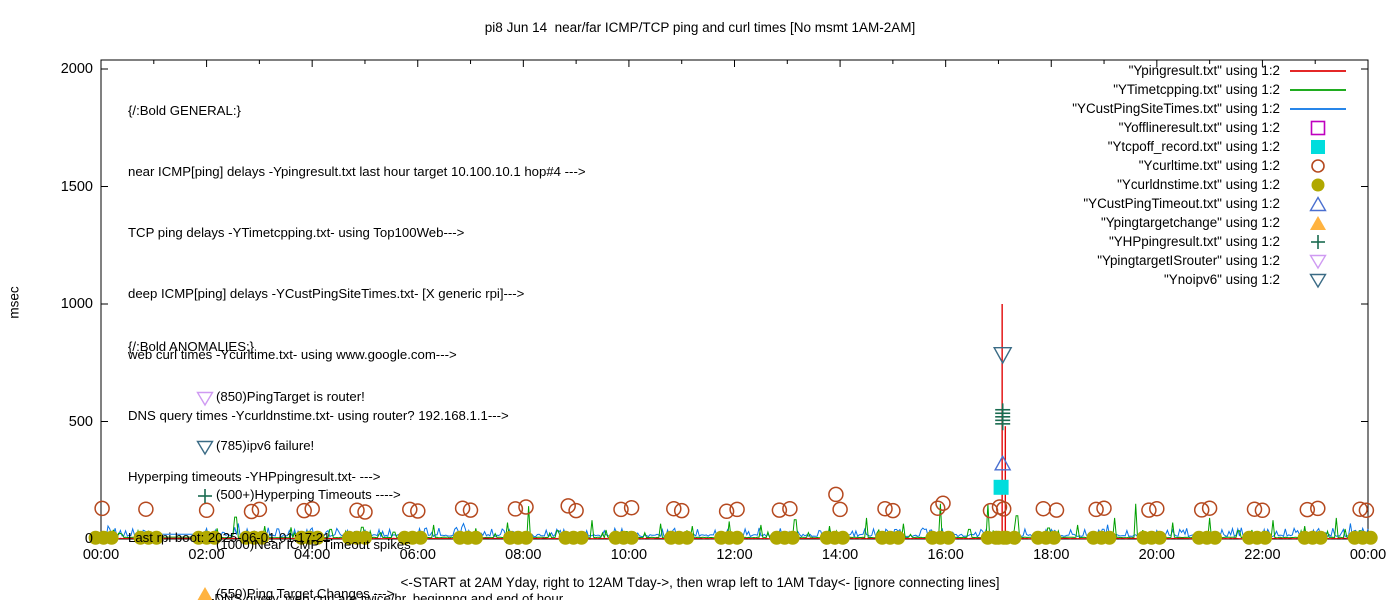 The image size is (1400, 600). Describe the element at coordinates (1318, 147) in the screenshot. I see `legend-cyan-square-icon` at that location.